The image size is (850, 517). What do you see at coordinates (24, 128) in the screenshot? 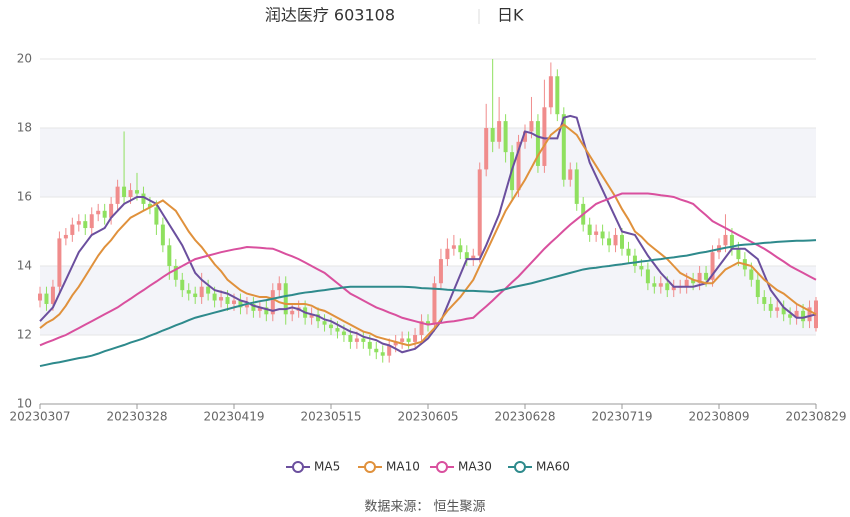
I see `y-tick-label: 18` at bounding box center [24, 128].